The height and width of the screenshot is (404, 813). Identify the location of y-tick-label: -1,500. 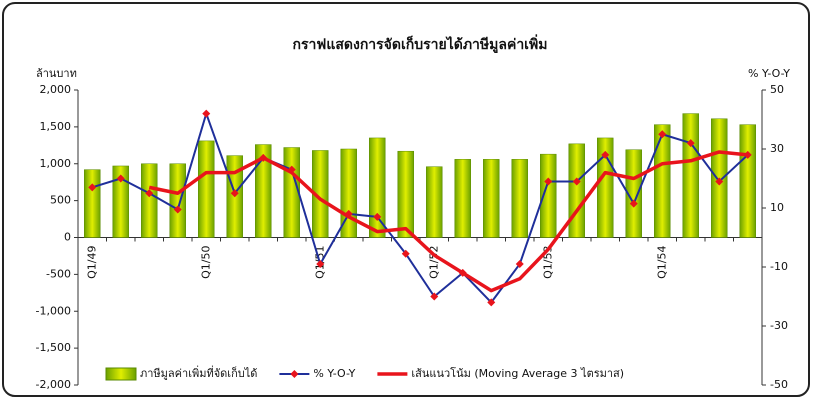
(53, 347).